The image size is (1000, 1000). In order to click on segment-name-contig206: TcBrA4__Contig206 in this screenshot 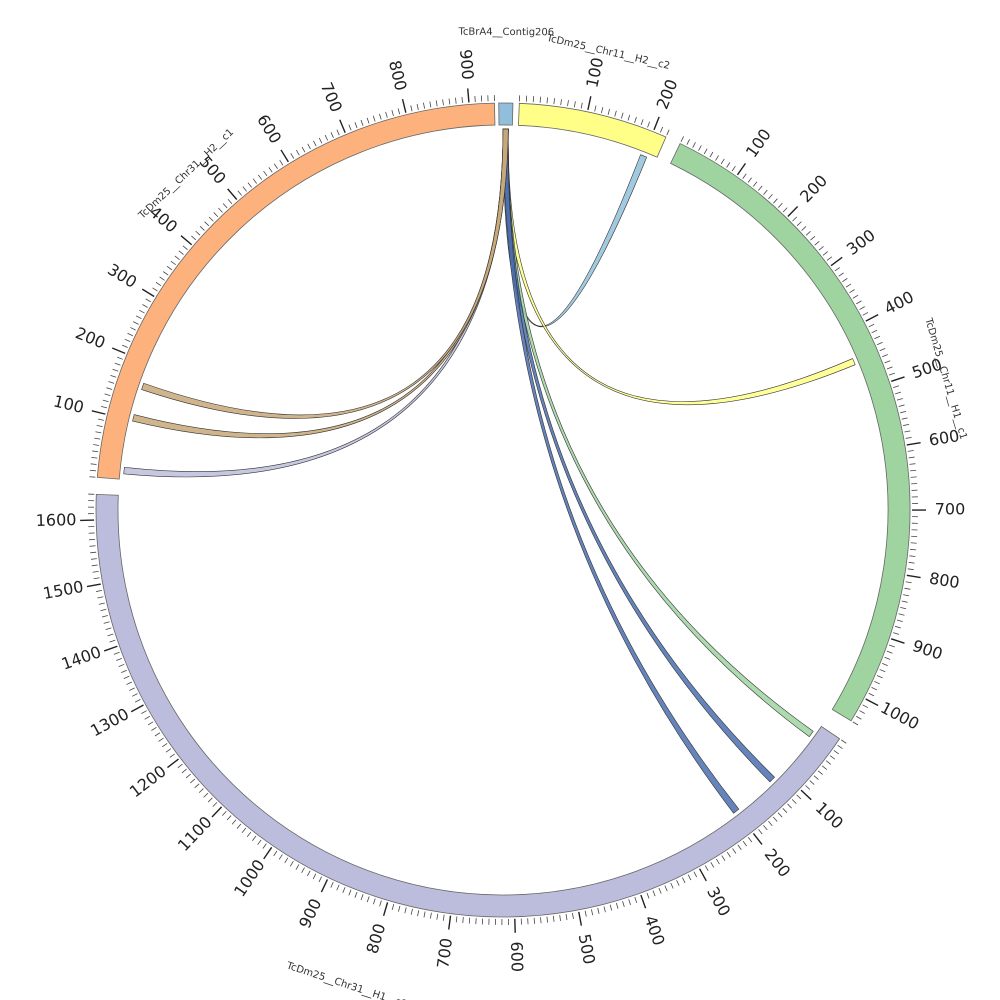, I will do `click(505, 33)`.